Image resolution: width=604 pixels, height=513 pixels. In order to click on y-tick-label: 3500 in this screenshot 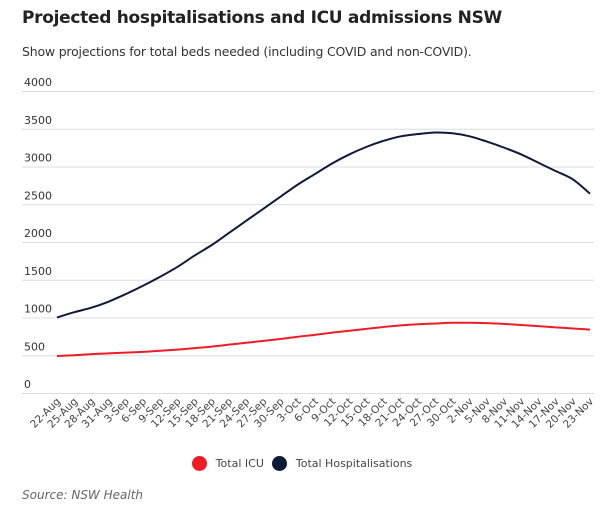, I will do `click(38, 120)`.